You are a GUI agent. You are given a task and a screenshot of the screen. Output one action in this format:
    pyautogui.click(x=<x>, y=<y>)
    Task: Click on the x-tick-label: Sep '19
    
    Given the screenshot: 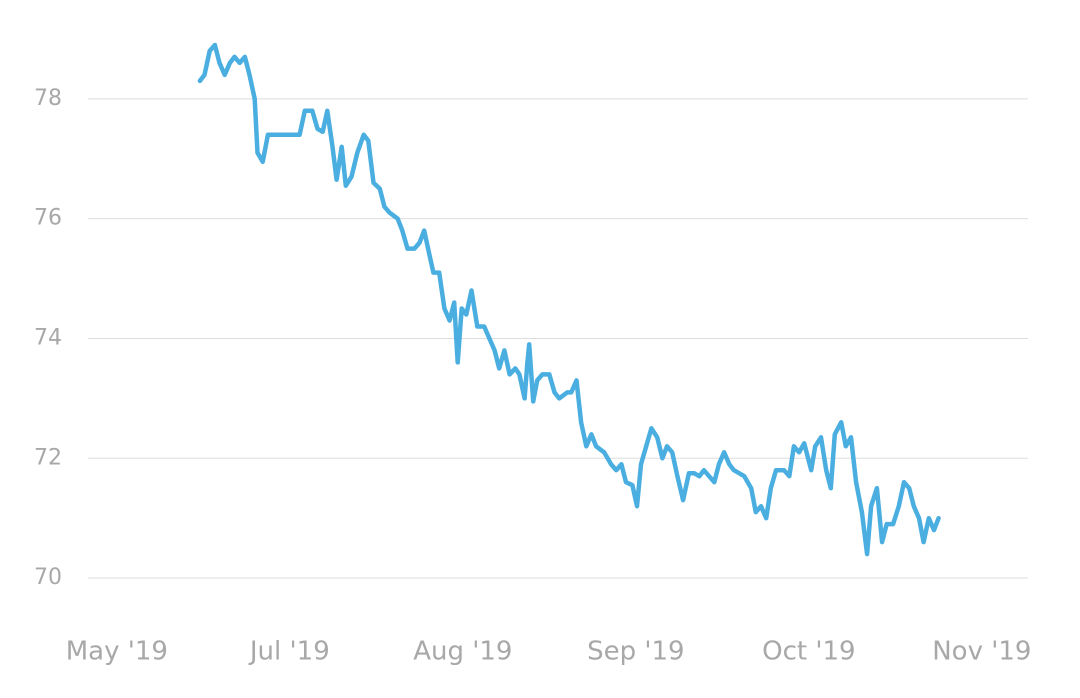 What is the action you would take?
    pyautogui.click(x=636, y=652)
    